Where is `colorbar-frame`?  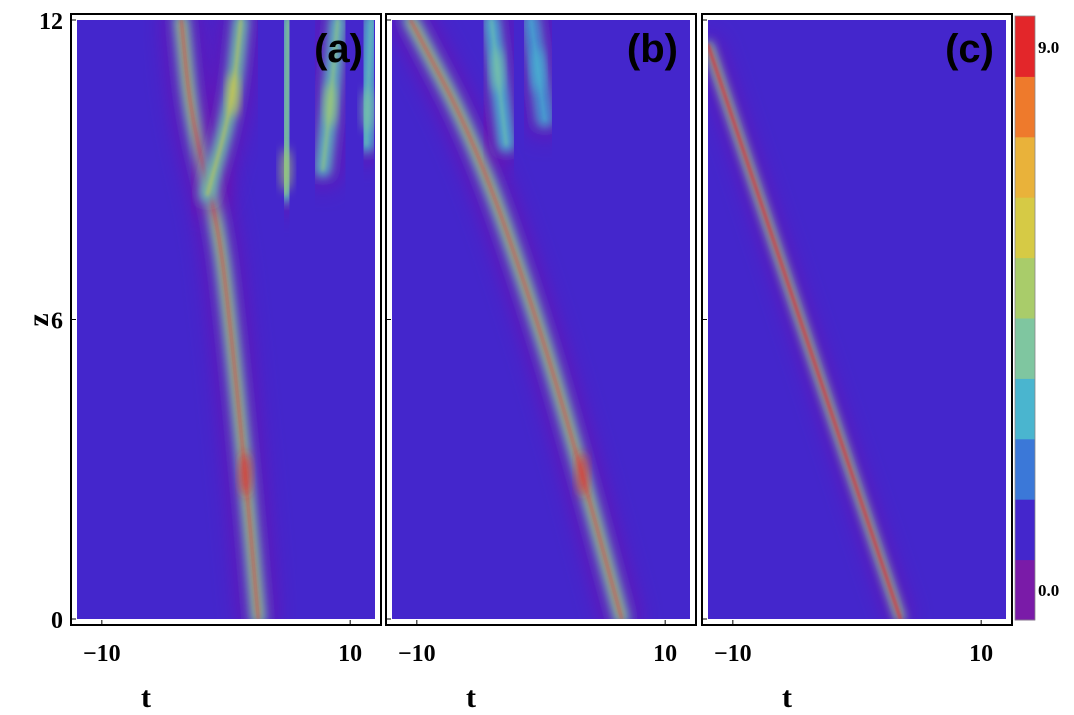
colorbar-frame is located at coordinates (1025, 318).